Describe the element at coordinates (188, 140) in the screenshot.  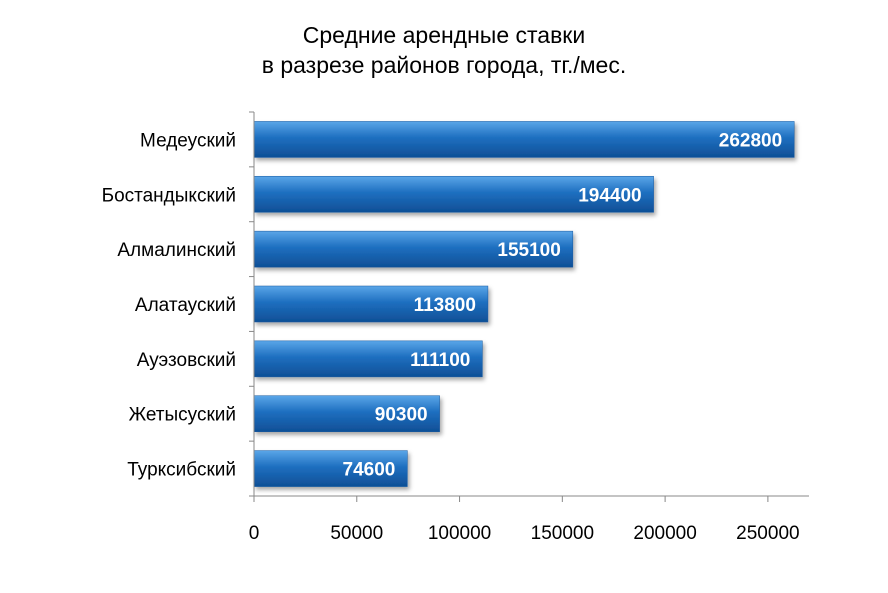
I see `category-label-0: Медеуский` at that location.